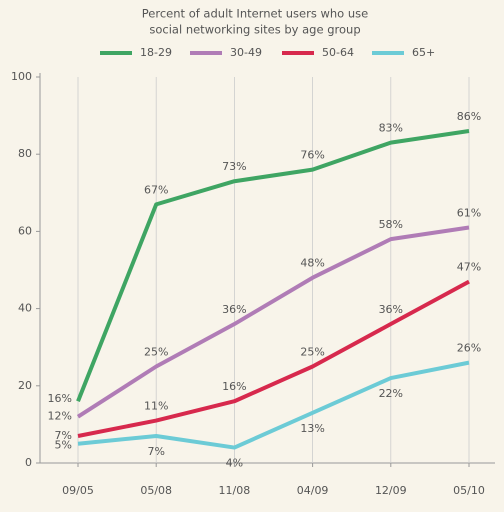  What do you see at coordinates (254, 30) in the screenshot?
I see `chart-subtitle: social networking sites by age group` at bounding box center [254, 30].